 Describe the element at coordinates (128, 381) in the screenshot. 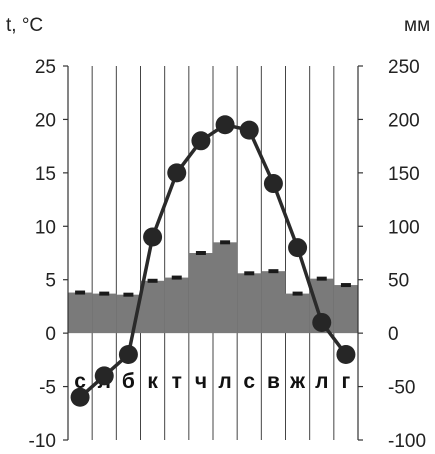

I see `month-label: б` at that location.